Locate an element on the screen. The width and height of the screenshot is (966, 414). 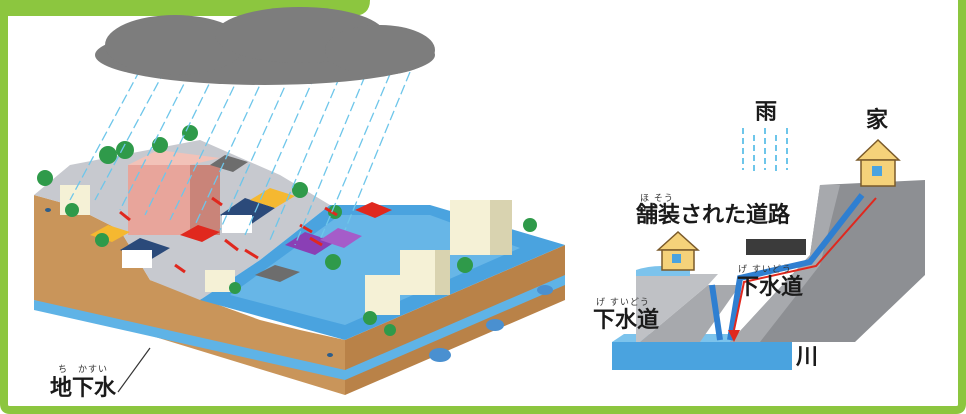
rain-cloud is located at coordinates (265, 46).